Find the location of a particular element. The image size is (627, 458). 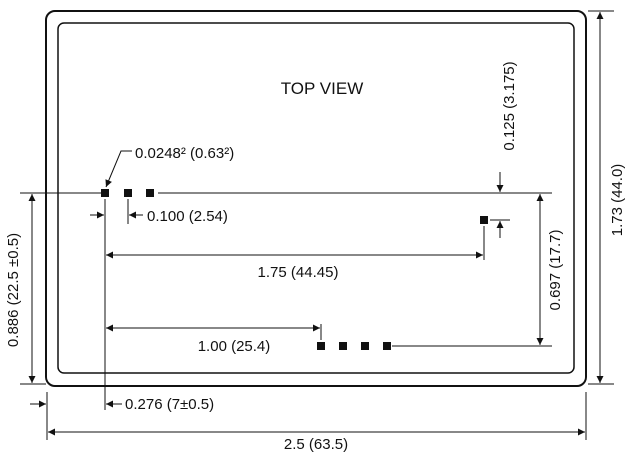

top-pin-row is located at coordinates (127, 193).